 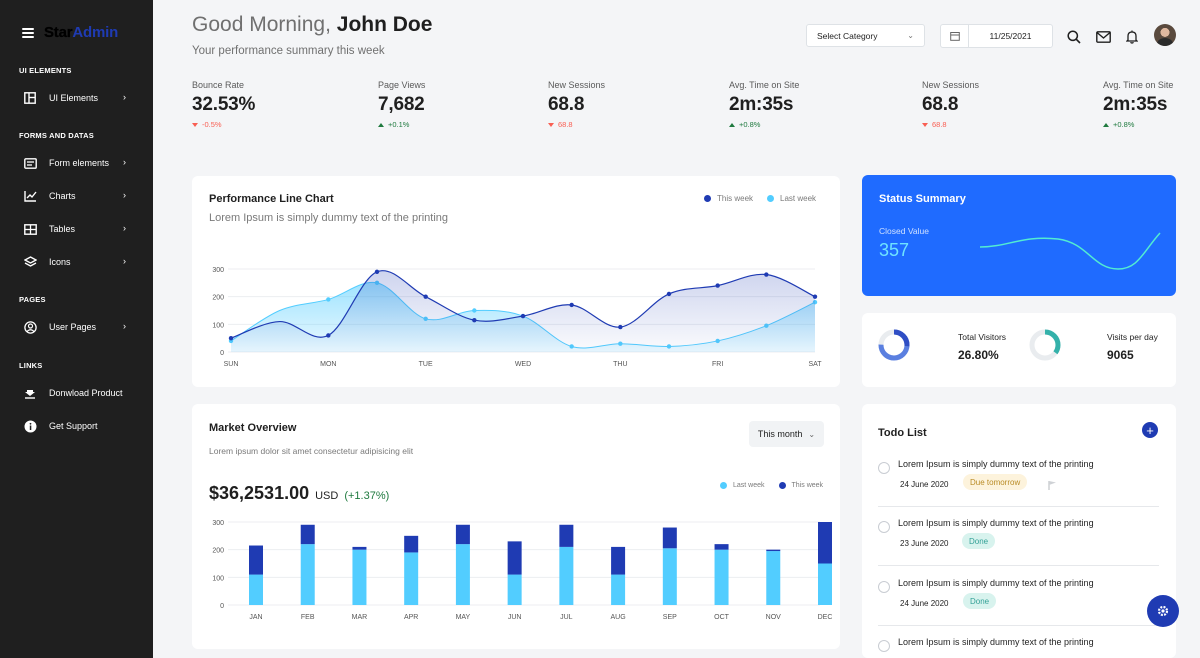 I want to click on category-select: Select Category ⌄, so click(x=865, y=35).